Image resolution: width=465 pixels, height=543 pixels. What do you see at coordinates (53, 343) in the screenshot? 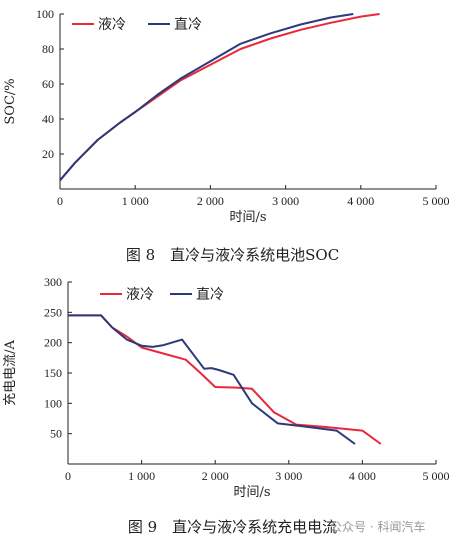
I see `y-tick-label: 200` at bounding box center [53, 343].